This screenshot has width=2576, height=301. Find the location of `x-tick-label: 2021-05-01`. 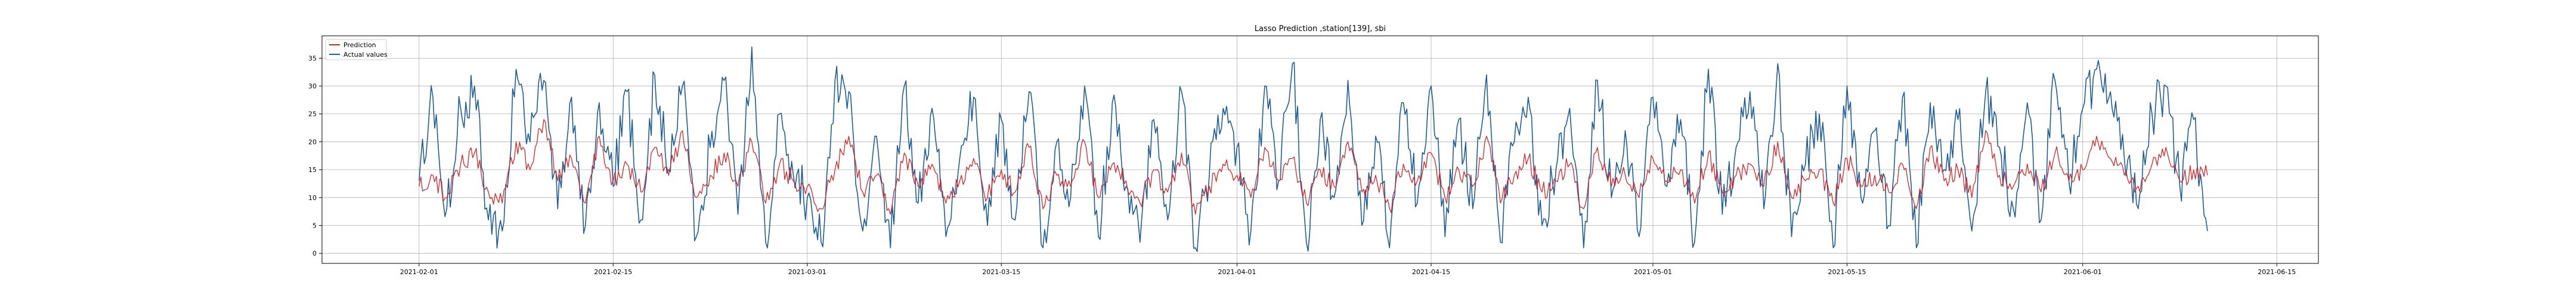

x-tick-label: 2021-05-01 is located at coordinates (1653, 272).